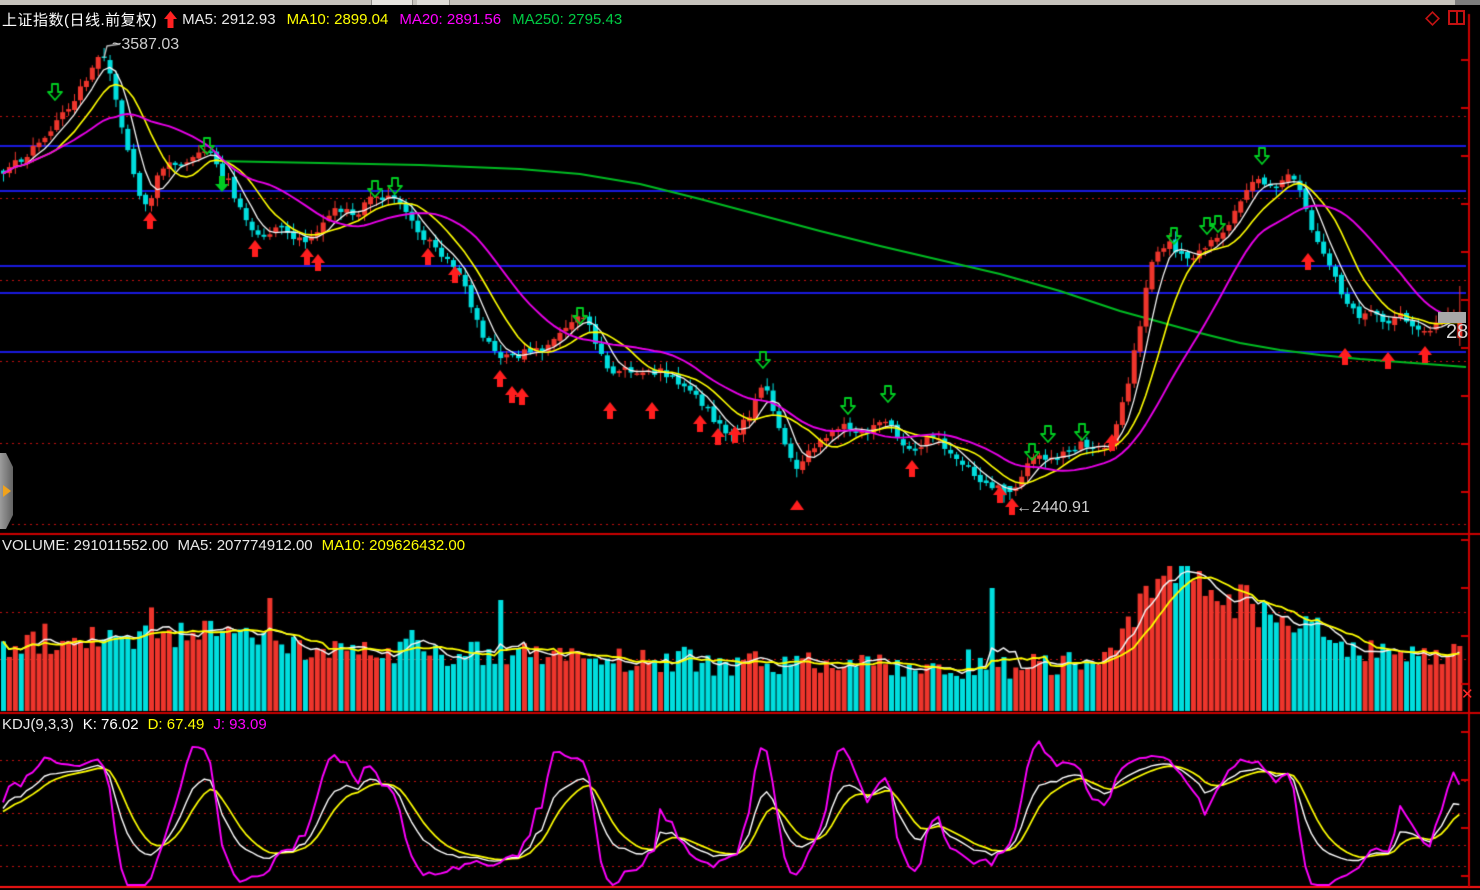 The height and width of the screenshot is (890, 1480). Describe the element at coordinates (176, 724) in the screenshot. I see `indicator-label: D: 67.49` at that location.